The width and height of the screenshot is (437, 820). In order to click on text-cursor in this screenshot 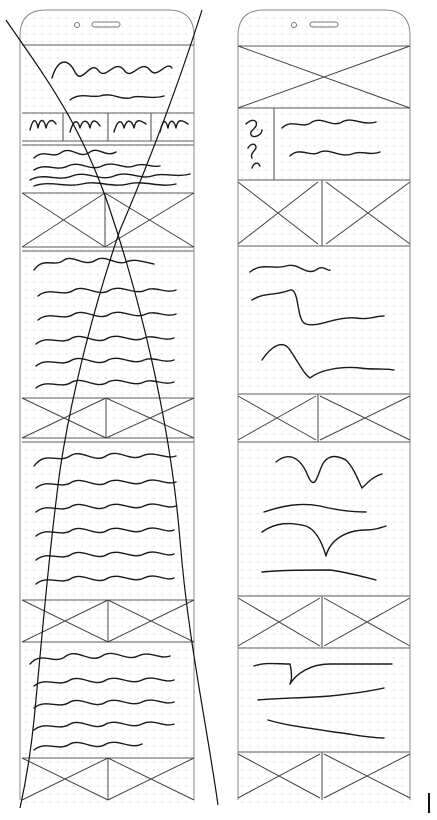, I will do `click(429, 803)`.